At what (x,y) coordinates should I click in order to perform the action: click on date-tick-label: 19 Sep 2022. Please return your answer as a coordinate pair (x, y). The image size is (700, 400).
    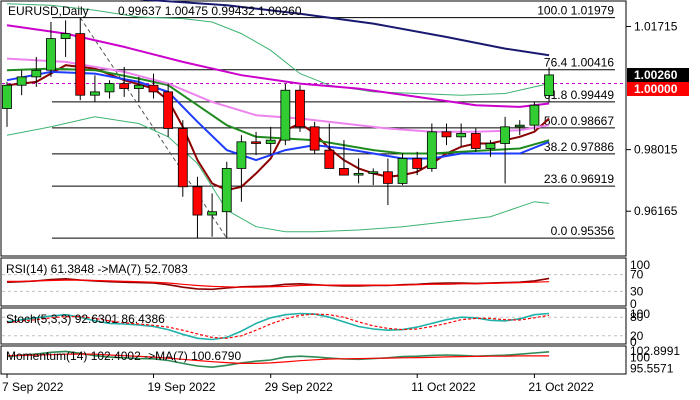
    Looking at the image, I should click on (182, 387).